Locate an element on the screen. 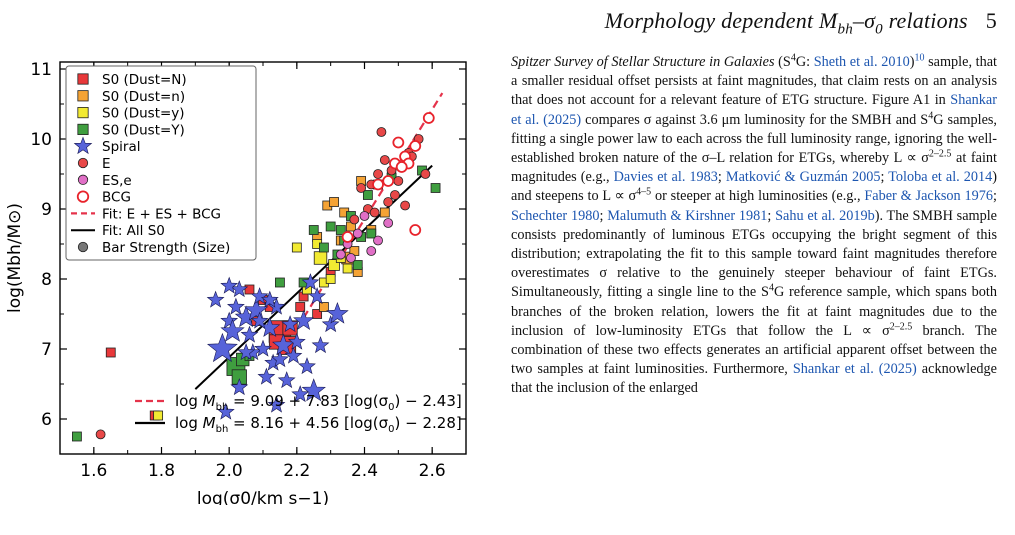  legend-label: Bar Strength (Size) is located at coordinates (166, 248).